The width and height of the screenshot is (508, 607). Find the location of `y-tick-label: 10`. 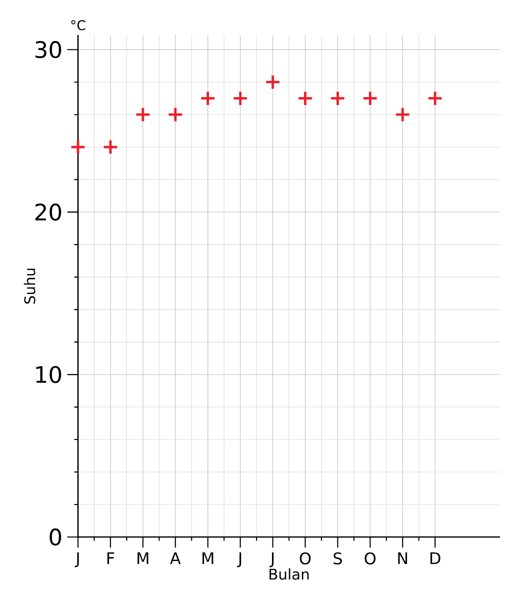

y-tick-label: 10 is located at coordinates (49, 375).